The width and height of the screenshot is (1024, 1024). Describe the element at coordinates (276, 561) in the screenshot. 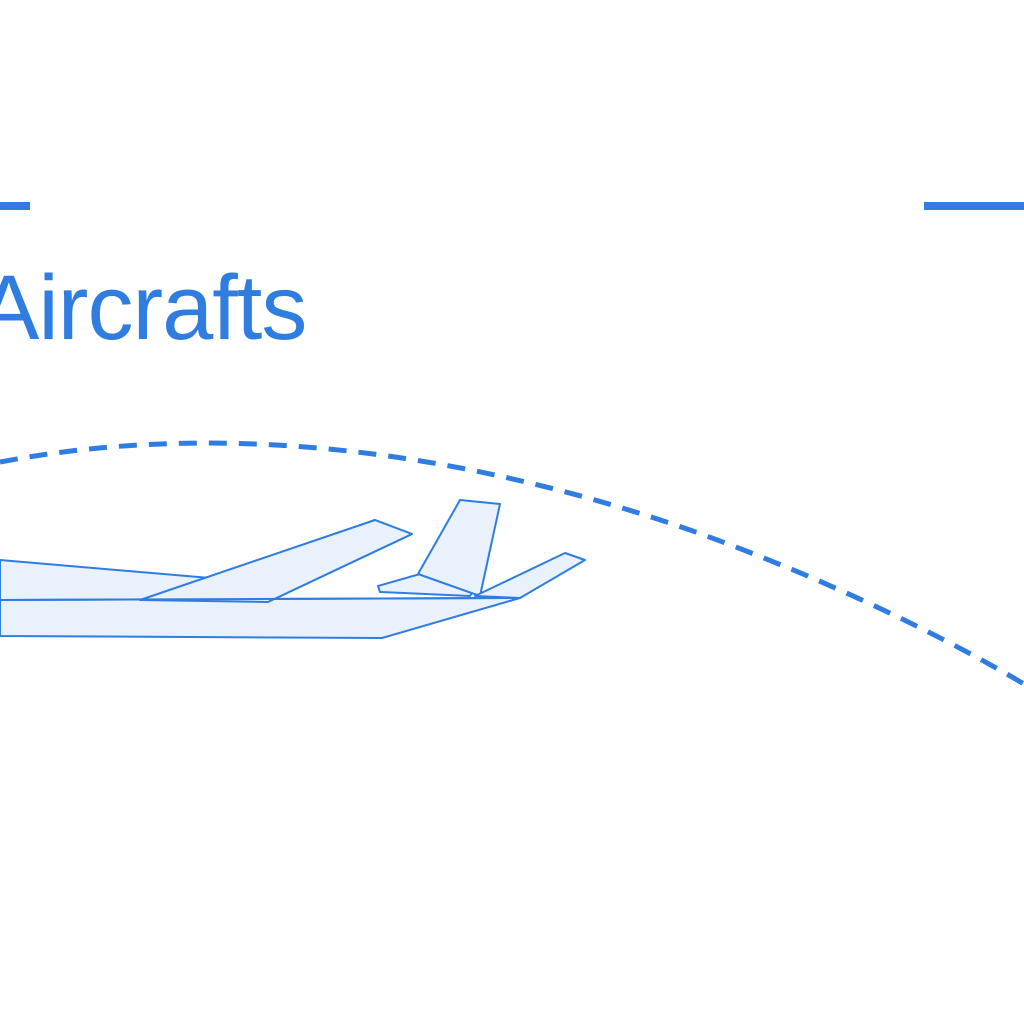

I see `airplane-wing-icon` at that location.